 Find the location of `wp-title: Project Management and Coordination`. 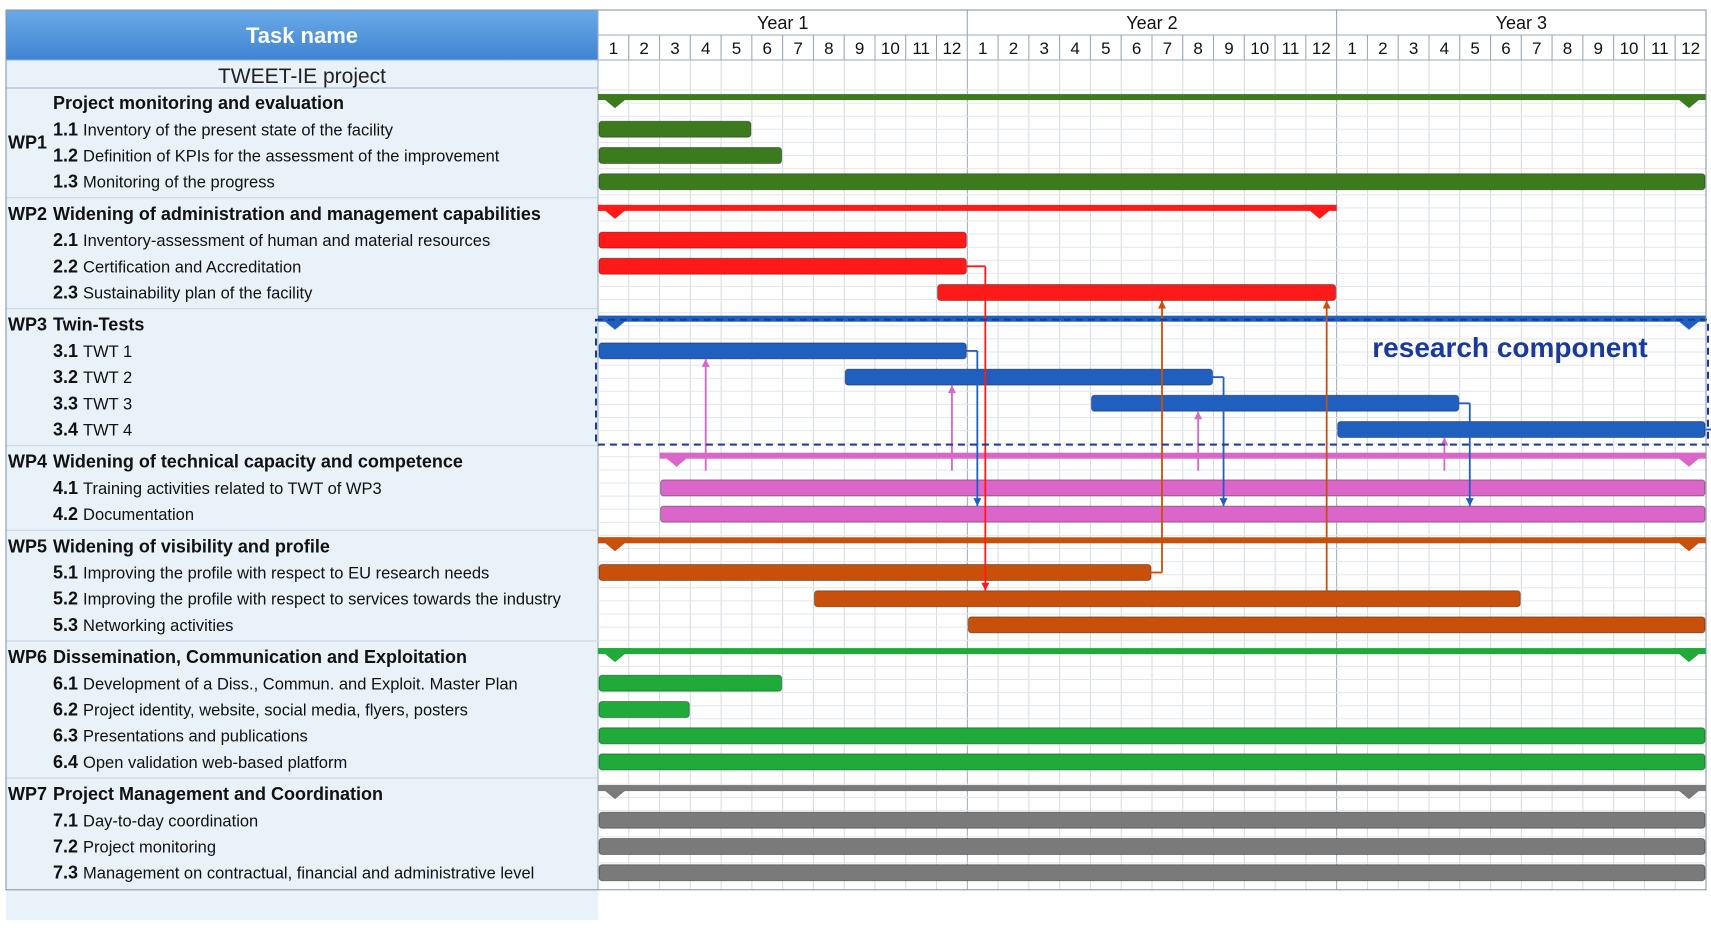

wp-title: Project Management and Coordination is located at coordinates (218, 794).